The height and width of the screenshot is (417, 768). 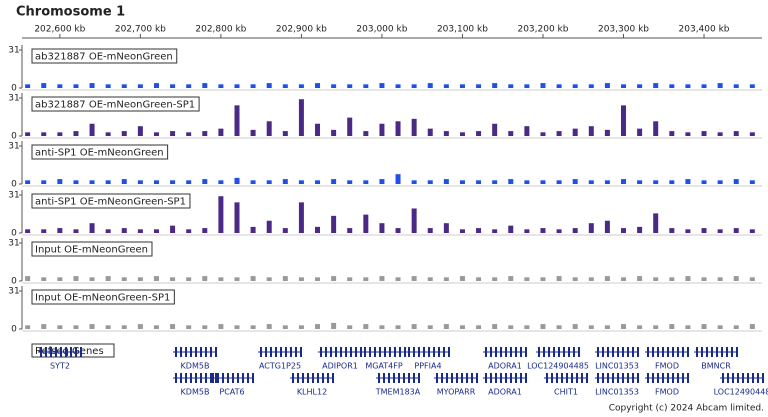 What do you see at coordinates (195, 392) in the screenshot?
I see `gene-label: KDM5B` at bounding box center [195, 392].